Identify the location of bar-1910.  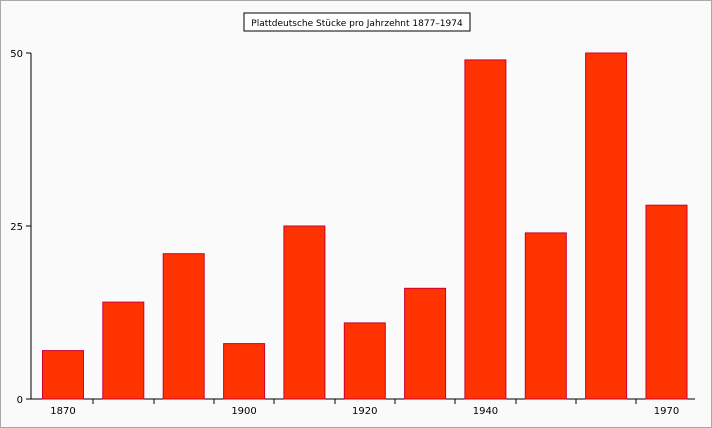
(304, 312).